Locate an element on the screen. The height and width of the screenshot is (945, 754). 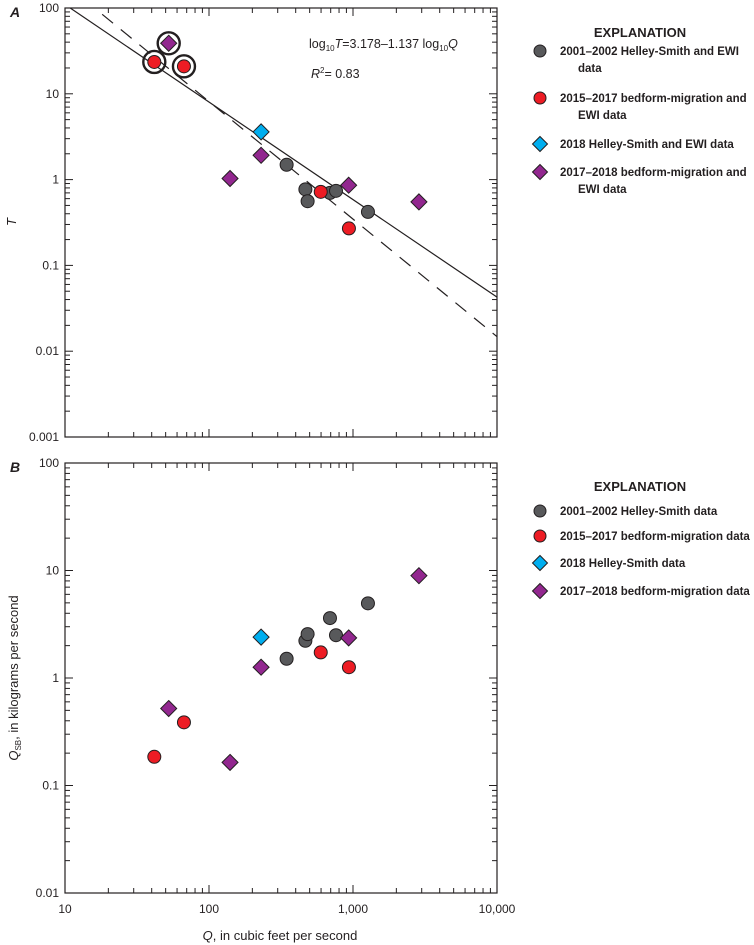
legend-label: 2015–2017 bedform-migration and is located at coordinates (653, 99).